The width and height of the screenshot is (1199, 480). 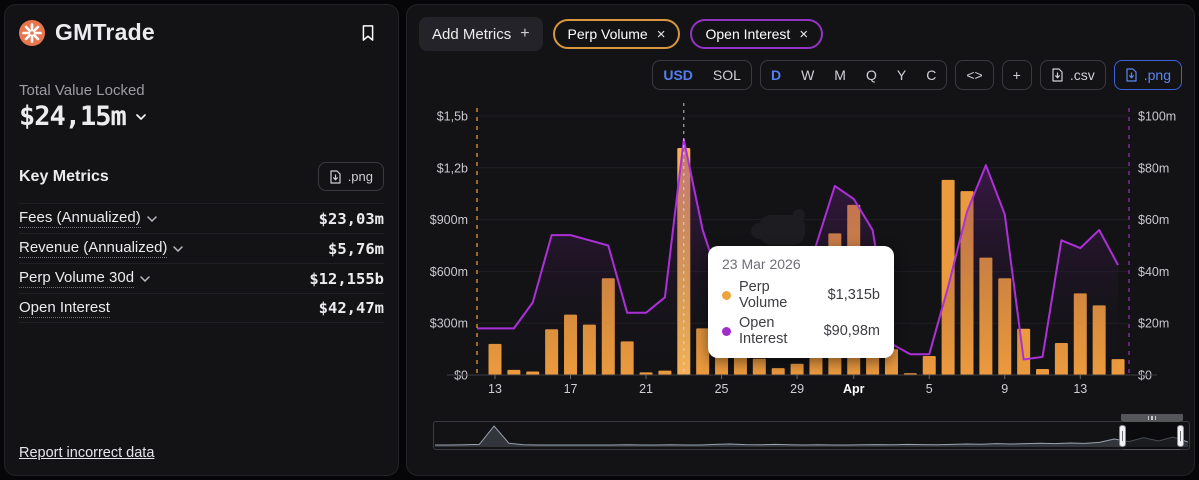 I want to click on interval-q-button: Q, so click(x=871, y=75).